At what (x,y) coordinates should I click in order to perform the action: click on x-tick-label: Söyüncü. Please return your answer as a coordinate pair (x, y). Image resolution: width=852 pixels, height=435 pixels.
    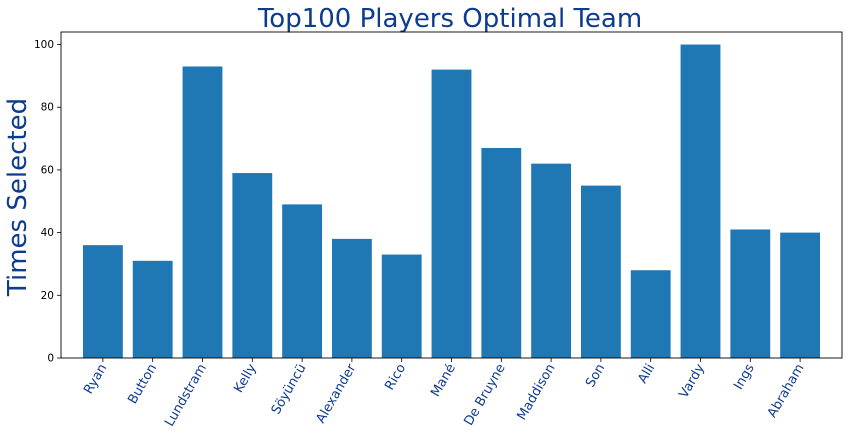
    Looking at the image, I should click on (289, 390).